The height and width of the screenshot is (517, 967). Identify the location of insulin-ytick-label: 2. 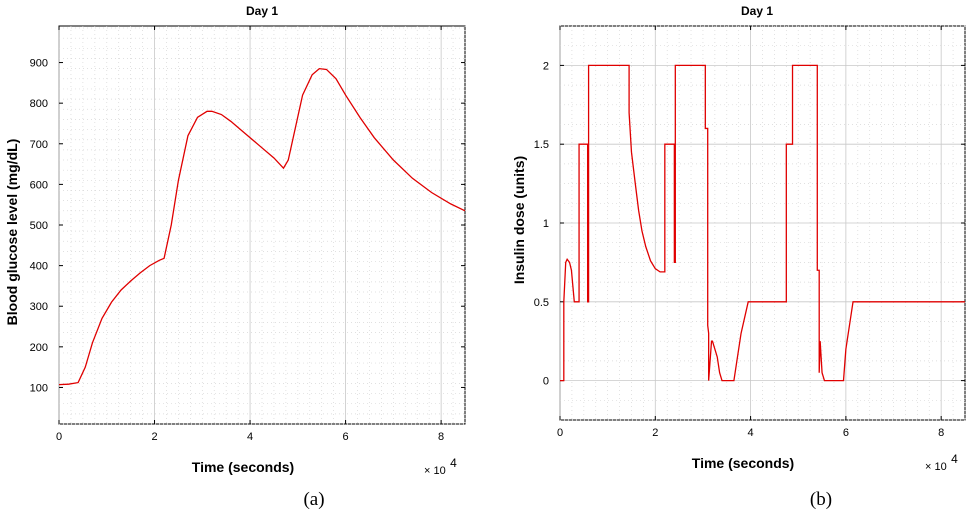
(546, 66).